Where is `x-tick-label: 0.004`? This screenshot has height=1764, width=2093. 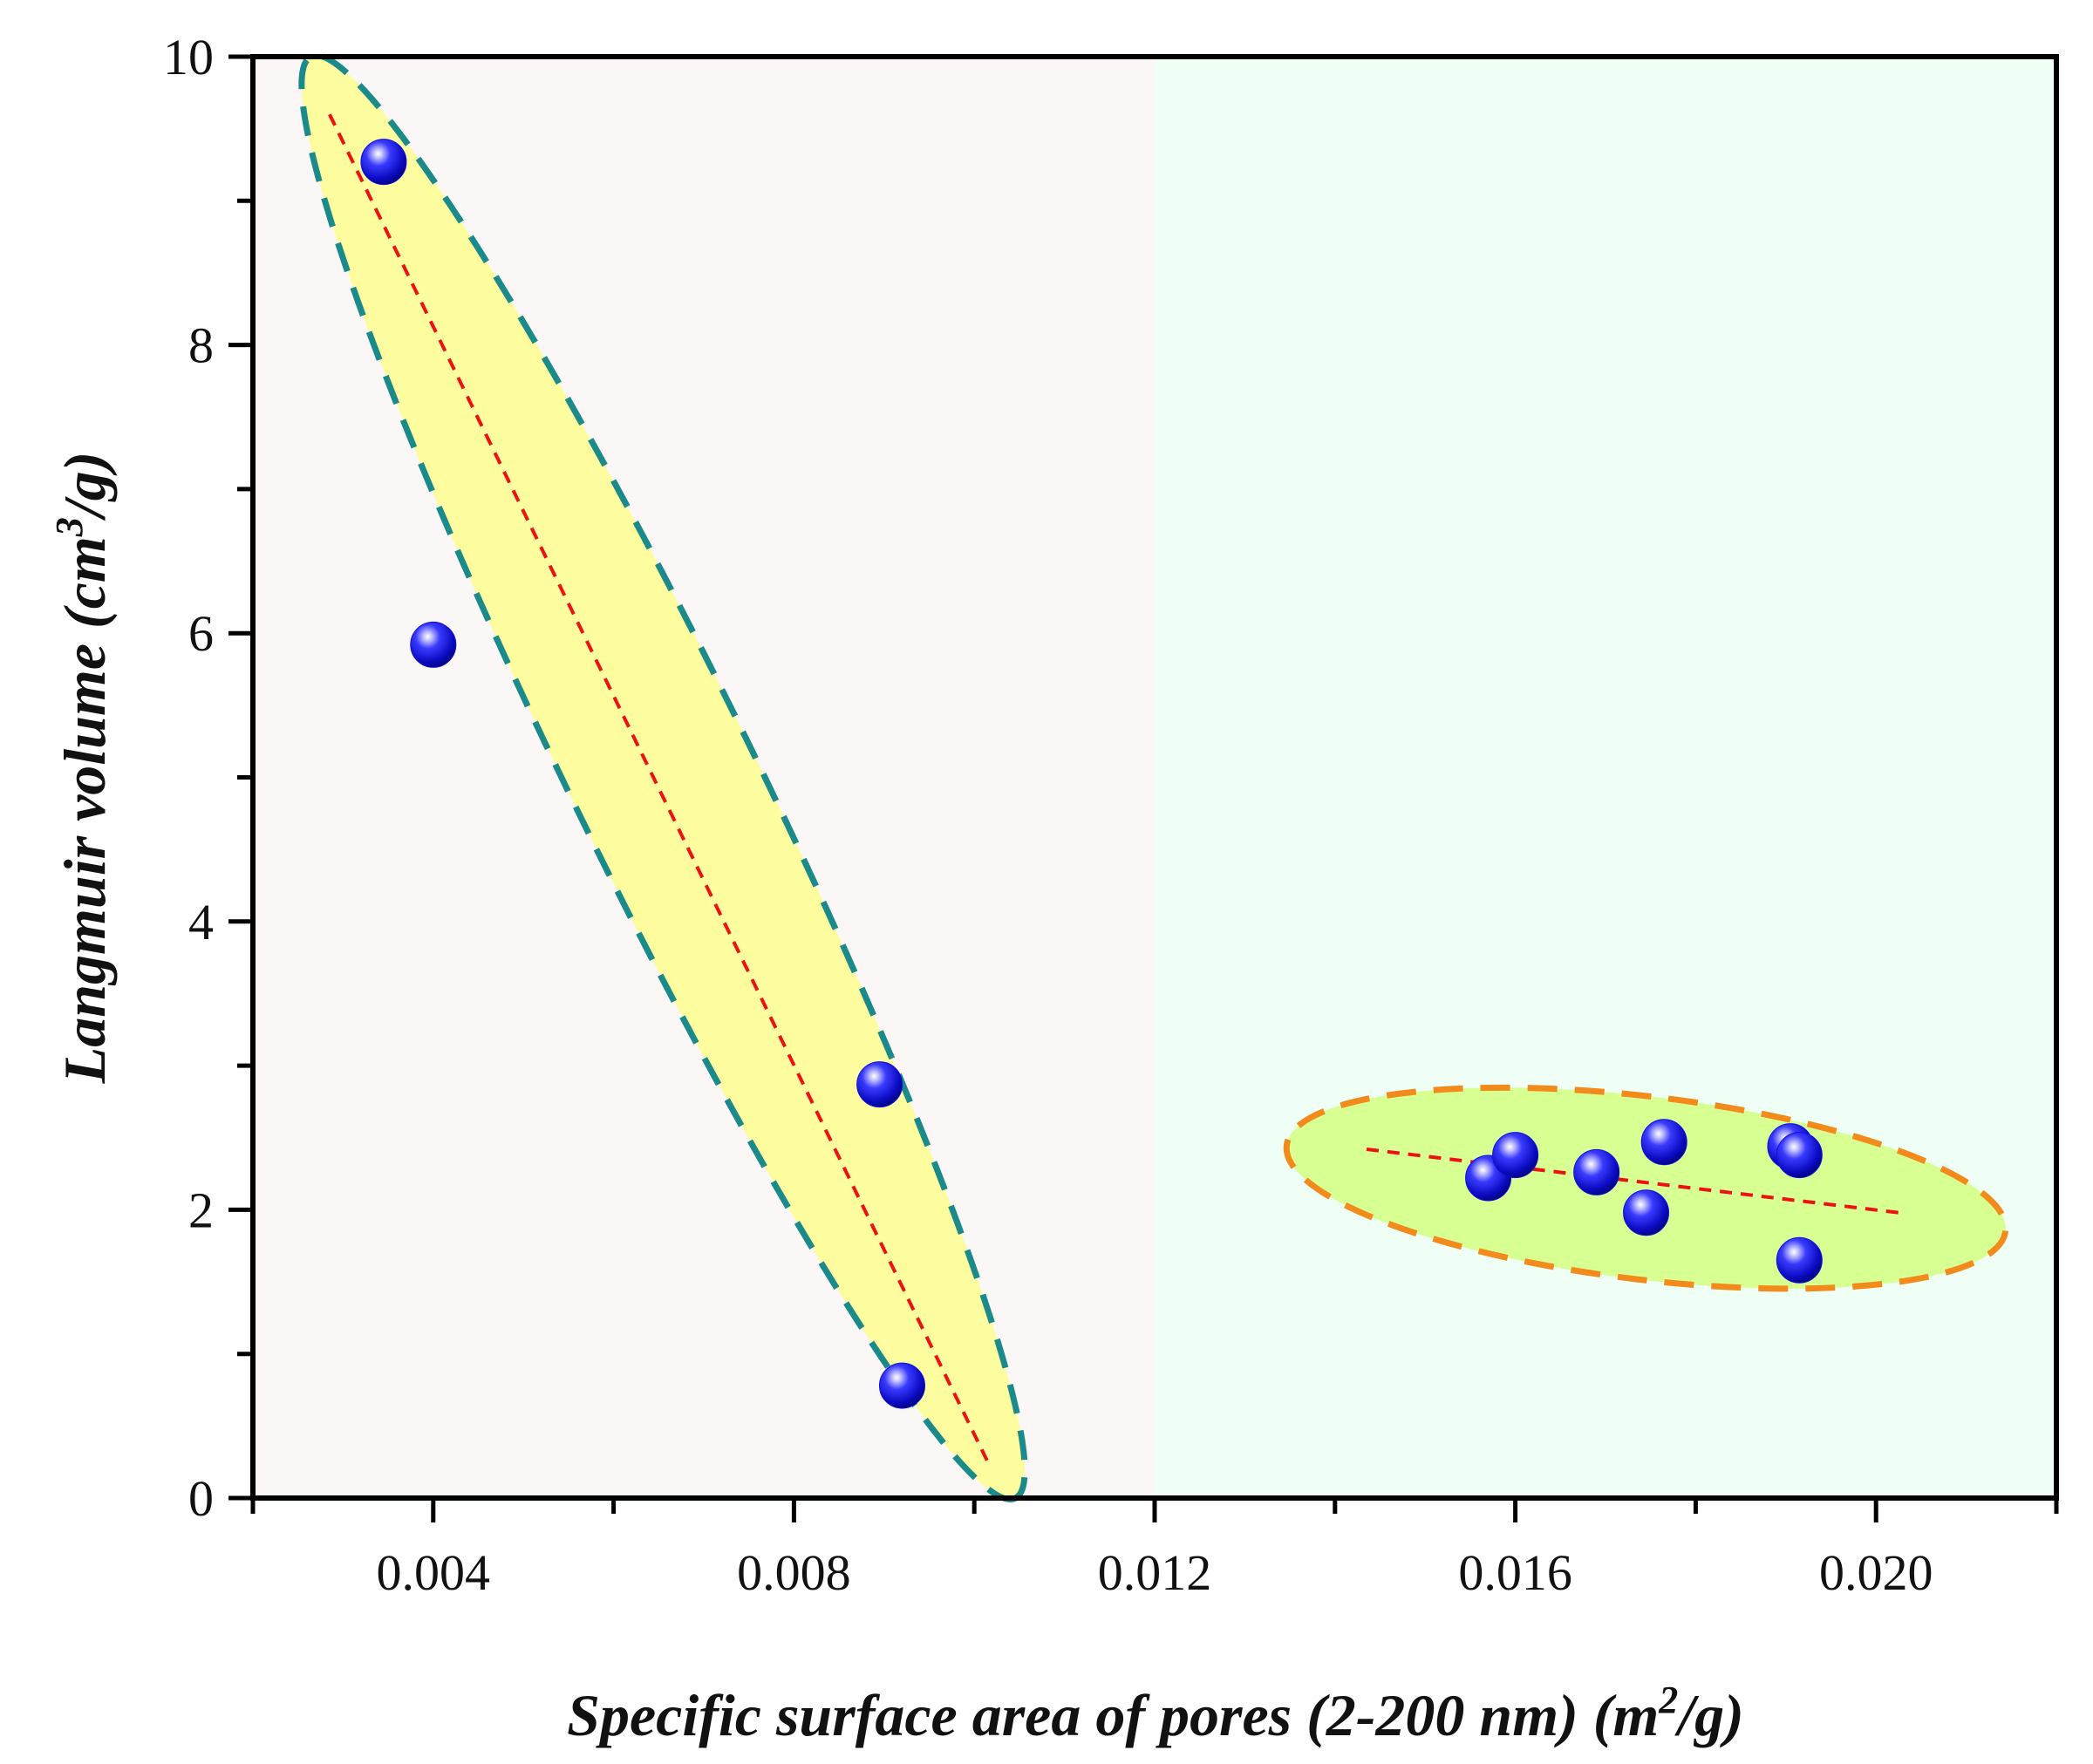 x-tick-label: 0.004 is located at coordinates (434, 1572).